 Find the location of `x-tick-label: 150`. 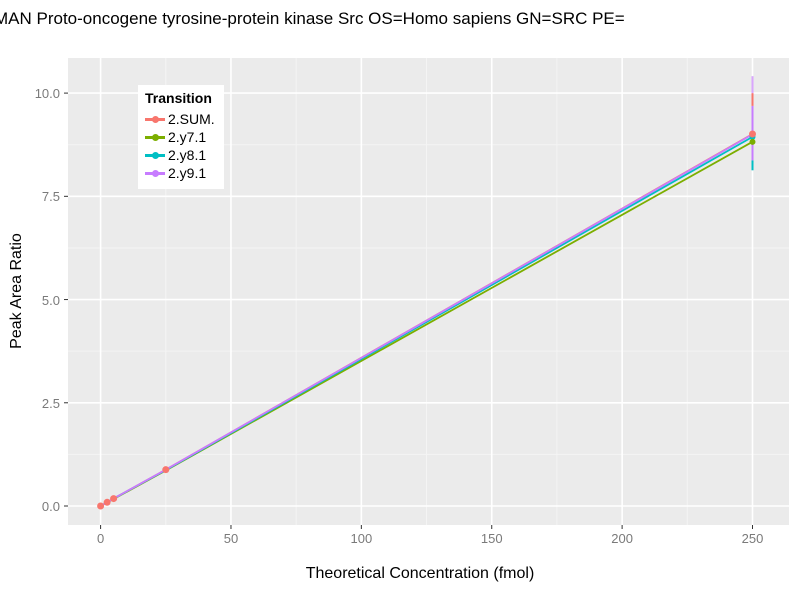

x-tick-label: 150 is located at coordinates (491, 538).